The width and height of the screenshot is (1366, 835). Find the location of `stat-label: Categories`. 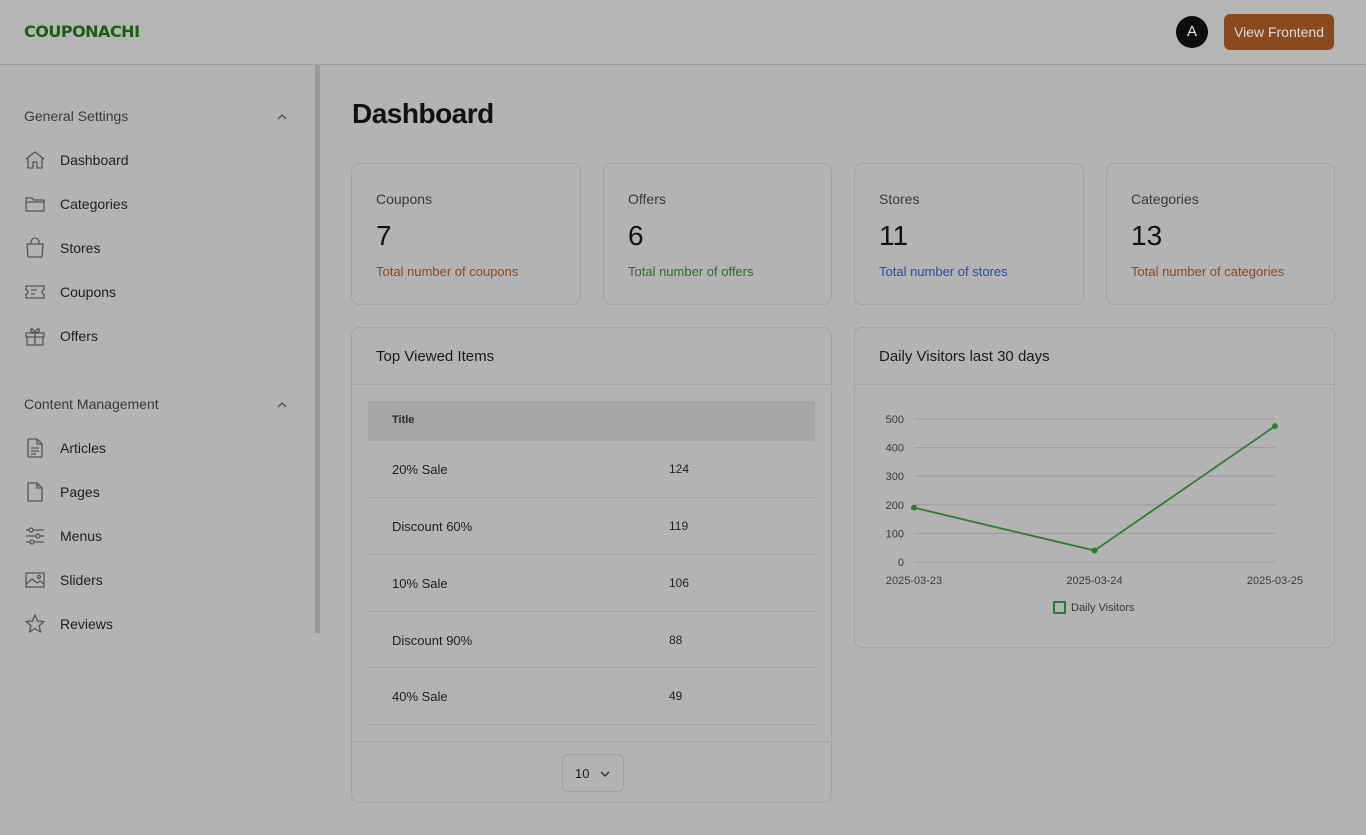

stat-label: Categories is located at coordinates (1165, 199).